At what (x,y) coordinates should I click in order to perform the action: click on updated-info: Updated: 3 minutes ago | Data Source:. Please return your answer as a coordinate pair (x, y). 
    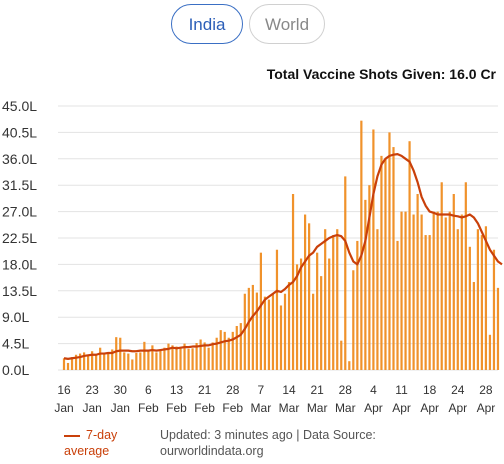
    Looking at the image, I should click on (268, 435).